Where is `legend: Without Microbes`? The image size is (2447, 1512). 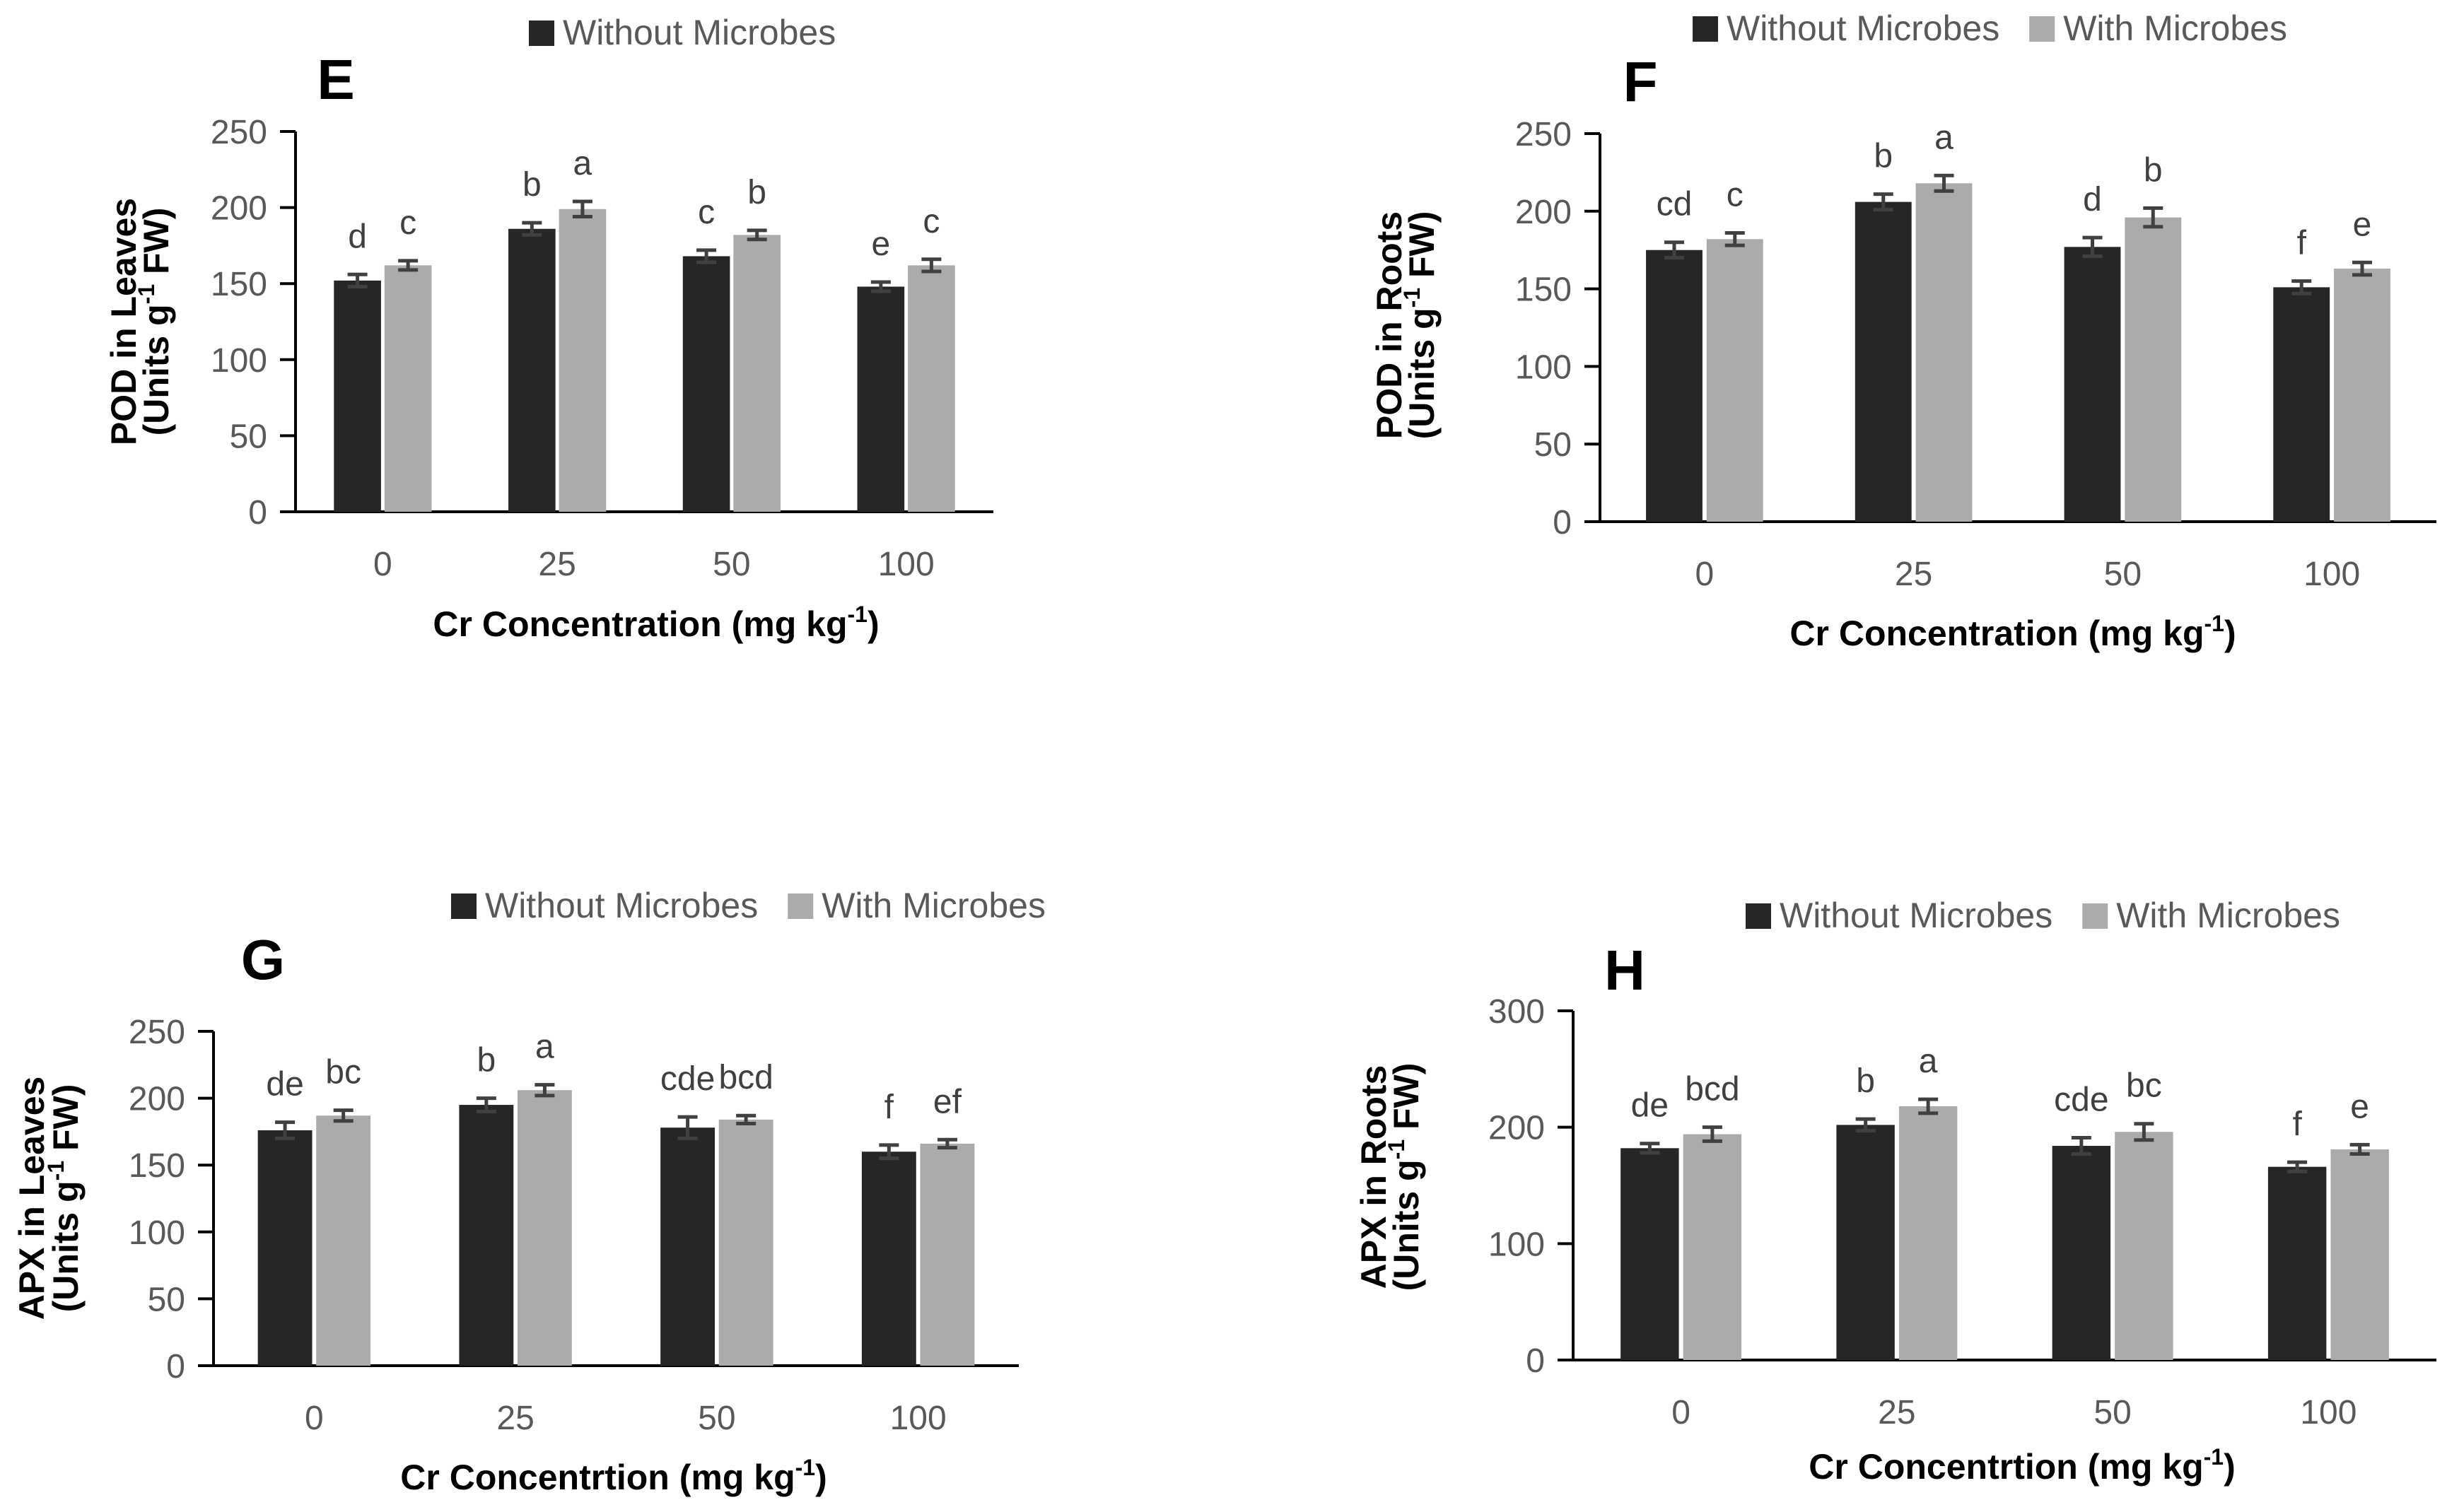 legend: Without Microbes is located at coordinates (682, 32).